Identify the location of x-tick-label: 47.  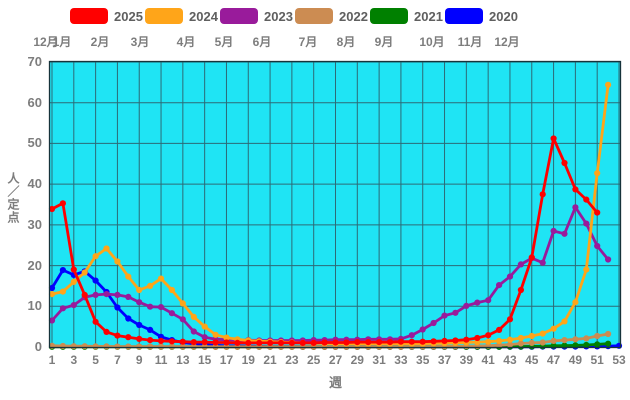
(553, 360).